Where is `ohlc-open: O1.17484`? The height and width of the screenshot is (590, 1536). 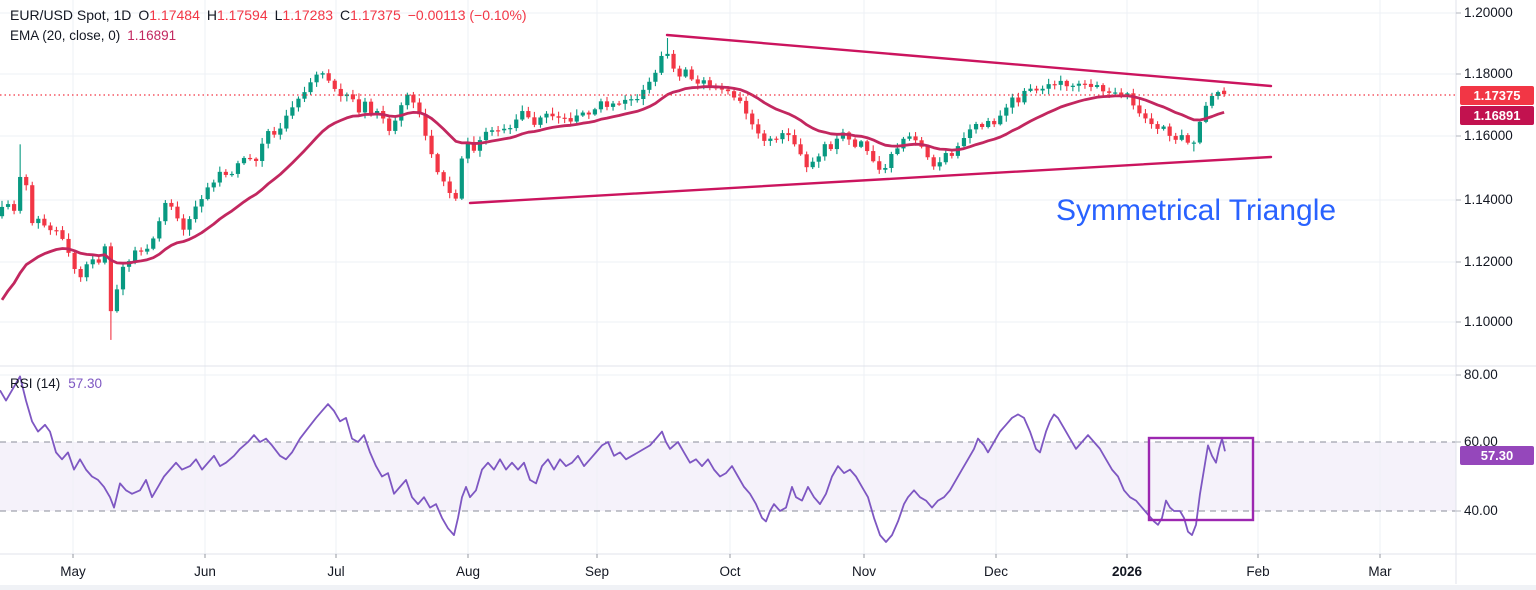 ohlc-open: O1.17484 is located at coordinates (169, 15).